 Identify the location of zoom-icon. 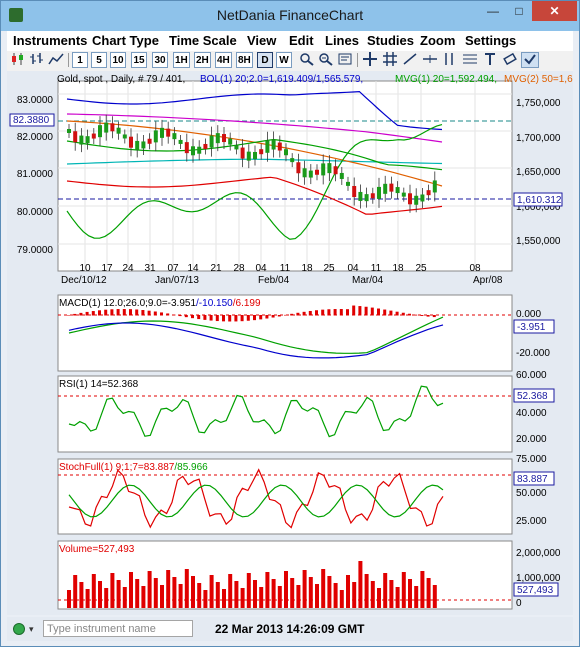
(307, 60).